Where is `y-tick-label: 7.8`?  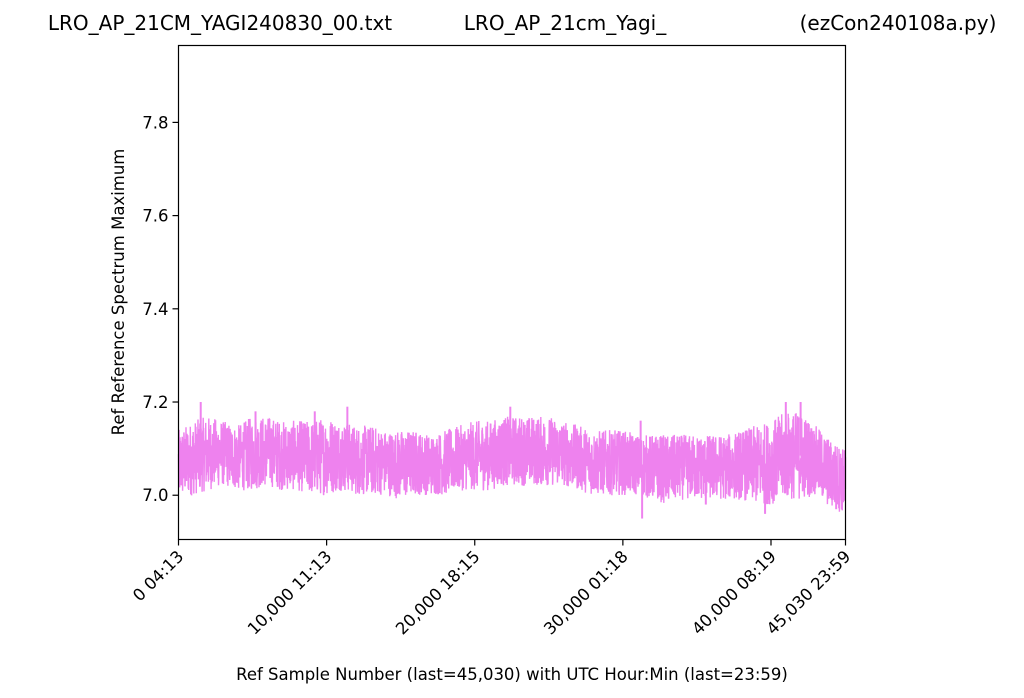 y-tick-label: 7.8 is located at coordinates (155, 122).